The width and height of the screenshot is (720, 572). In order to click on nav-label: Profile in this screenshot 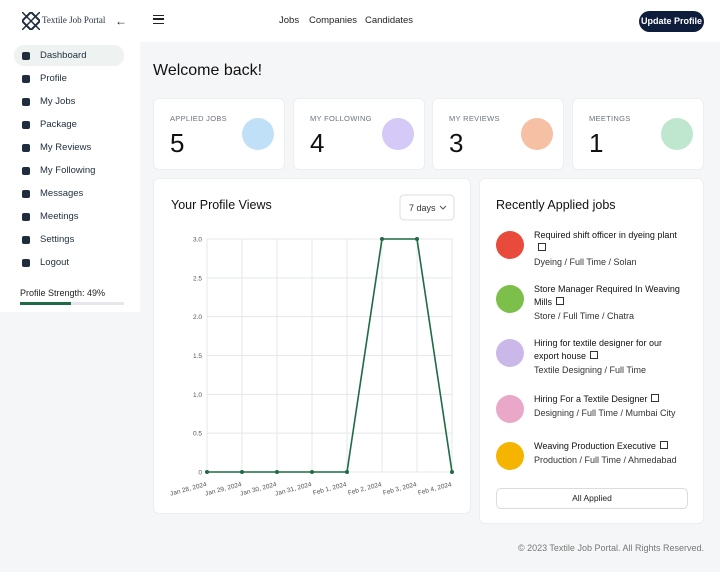, I will do `click(53, 78)`.